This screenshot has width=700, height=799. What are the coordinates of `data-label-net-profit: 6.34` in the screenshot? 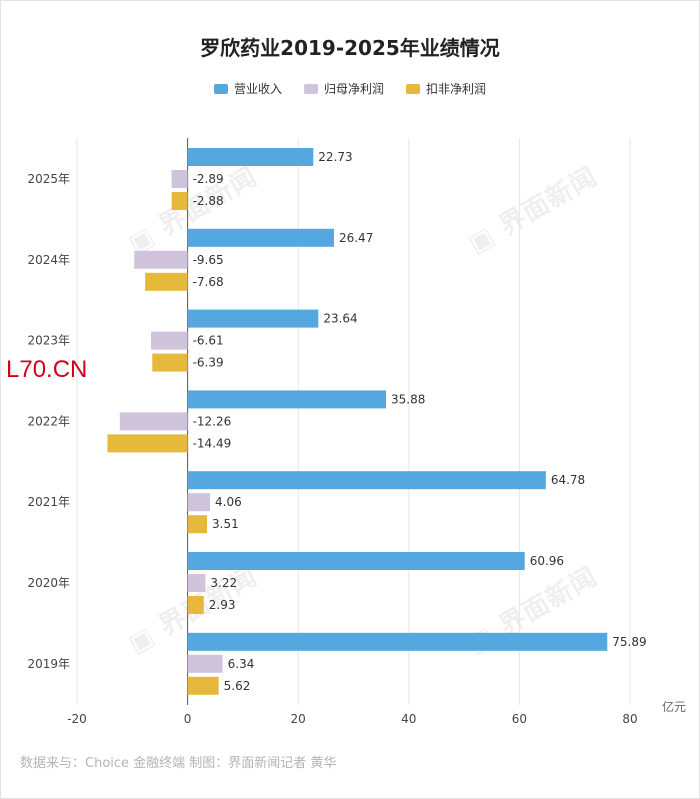 It's located at (241, 664).